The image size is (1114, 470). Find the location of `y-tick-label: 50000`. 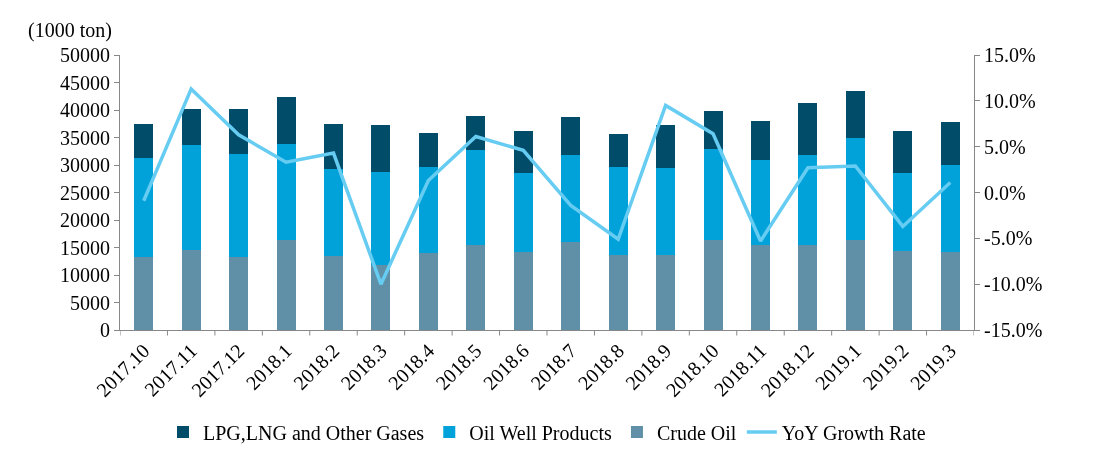

y-tick-label: 50000 is located at coordinates (85, 55).